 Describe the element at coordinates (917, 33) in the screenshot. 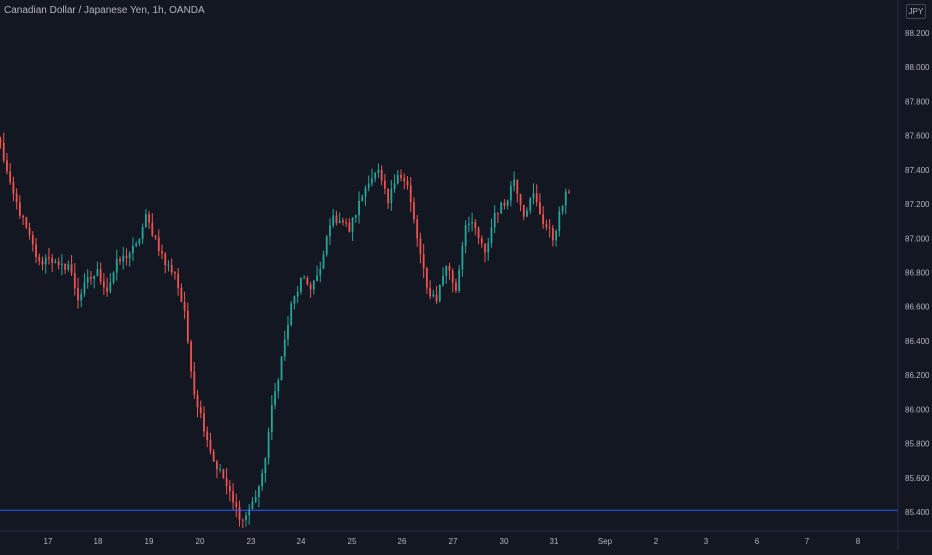

I see `y-tick-label: 88.200` at that location.